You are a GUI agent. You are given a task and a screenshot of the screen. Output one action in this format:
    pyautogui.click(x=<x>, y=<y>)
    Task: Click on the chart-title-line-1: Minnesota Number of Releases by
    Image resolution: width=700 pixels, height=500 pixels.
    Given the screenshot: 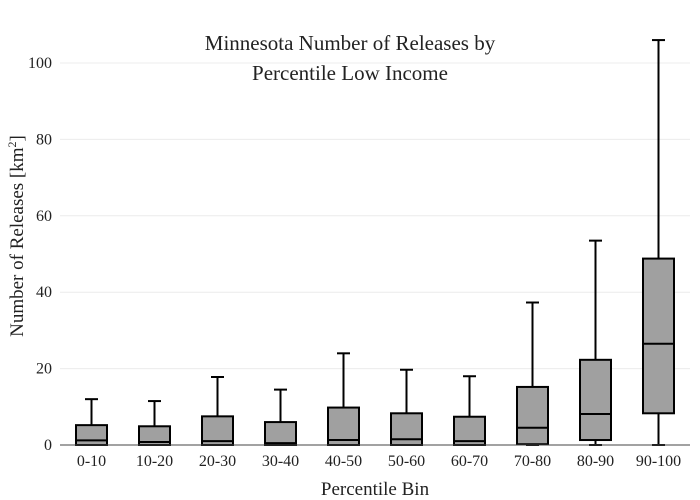 What is the action you would take?
    pyautogui.click(x=350, y=43)
    